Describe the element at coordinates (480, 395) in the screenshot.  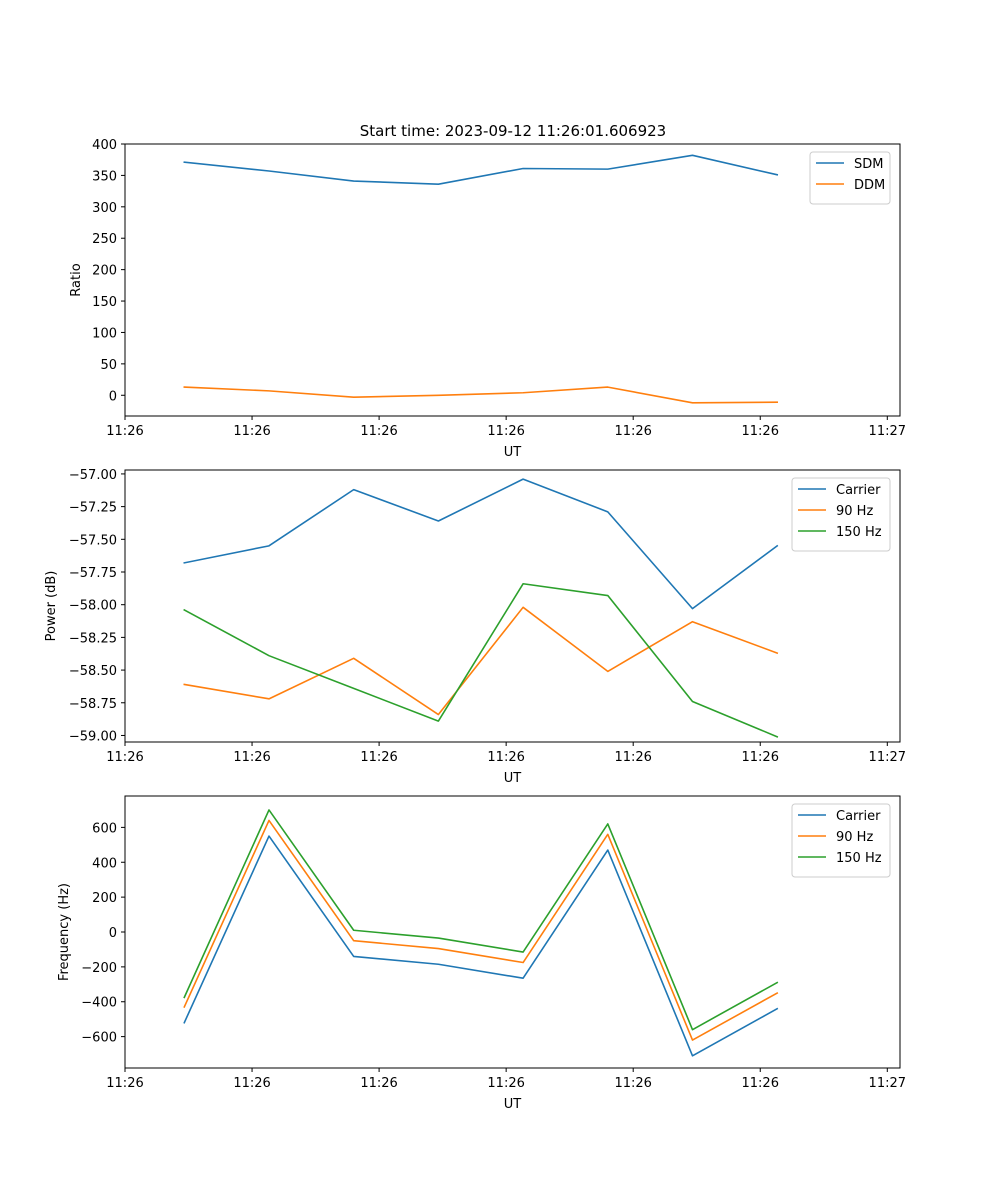
I see `series-line-ddm` at that location.